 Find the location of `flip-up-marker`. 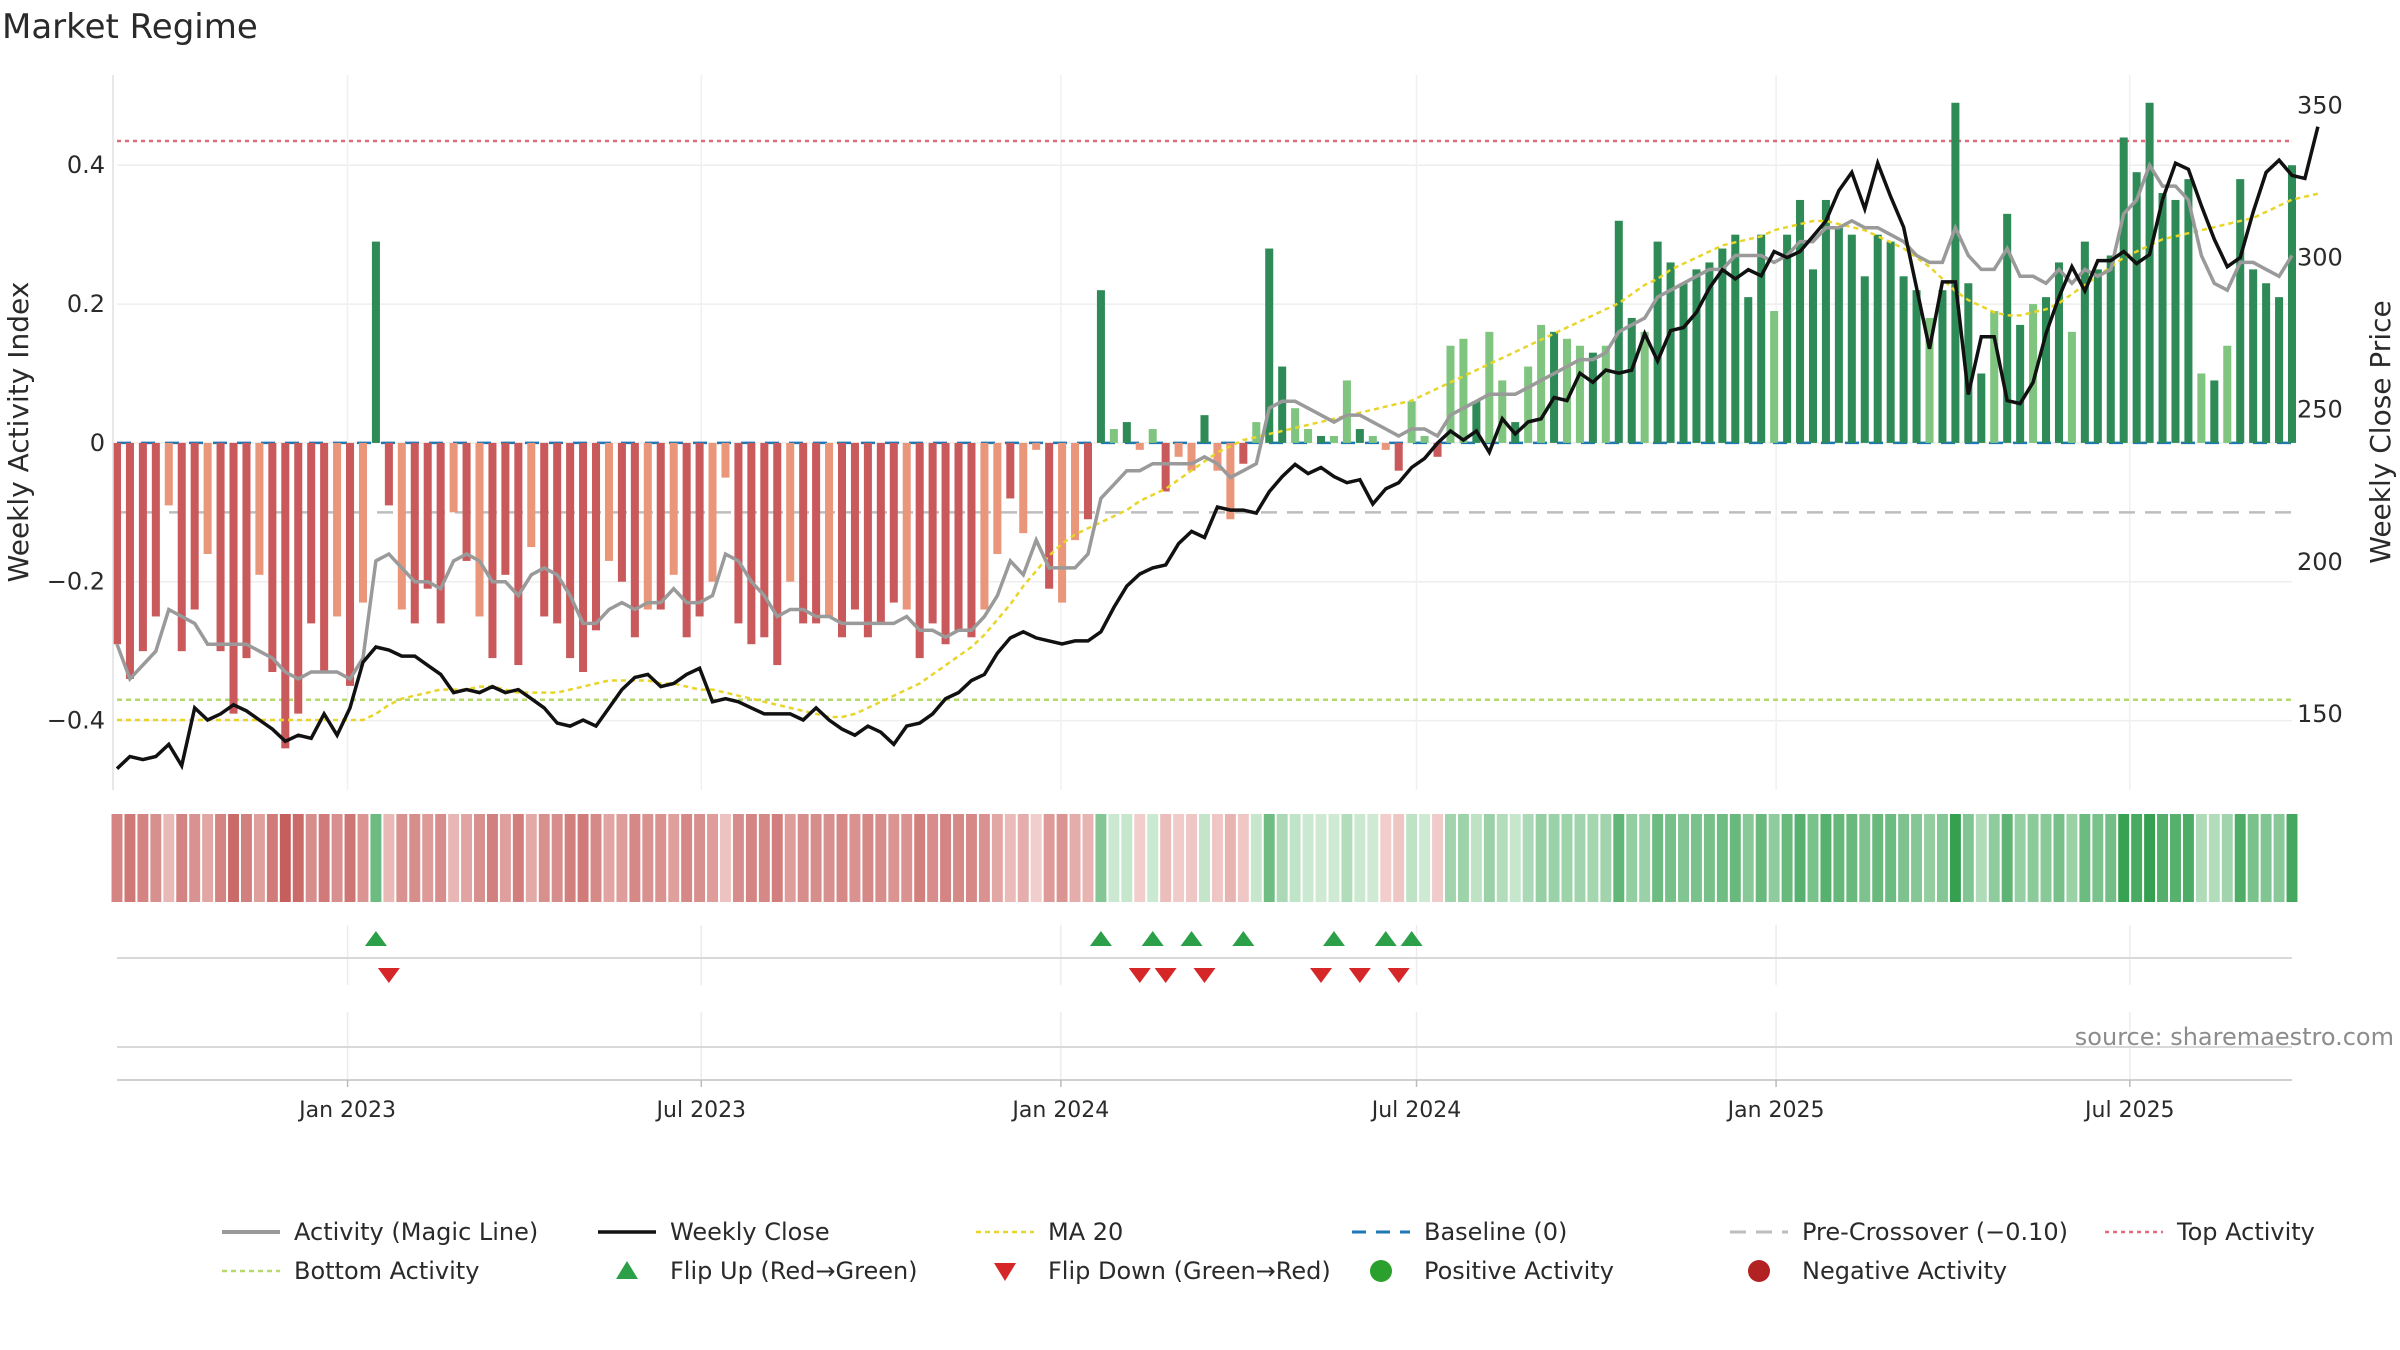

flip-up-marker is located at coordinates (1243, 938).